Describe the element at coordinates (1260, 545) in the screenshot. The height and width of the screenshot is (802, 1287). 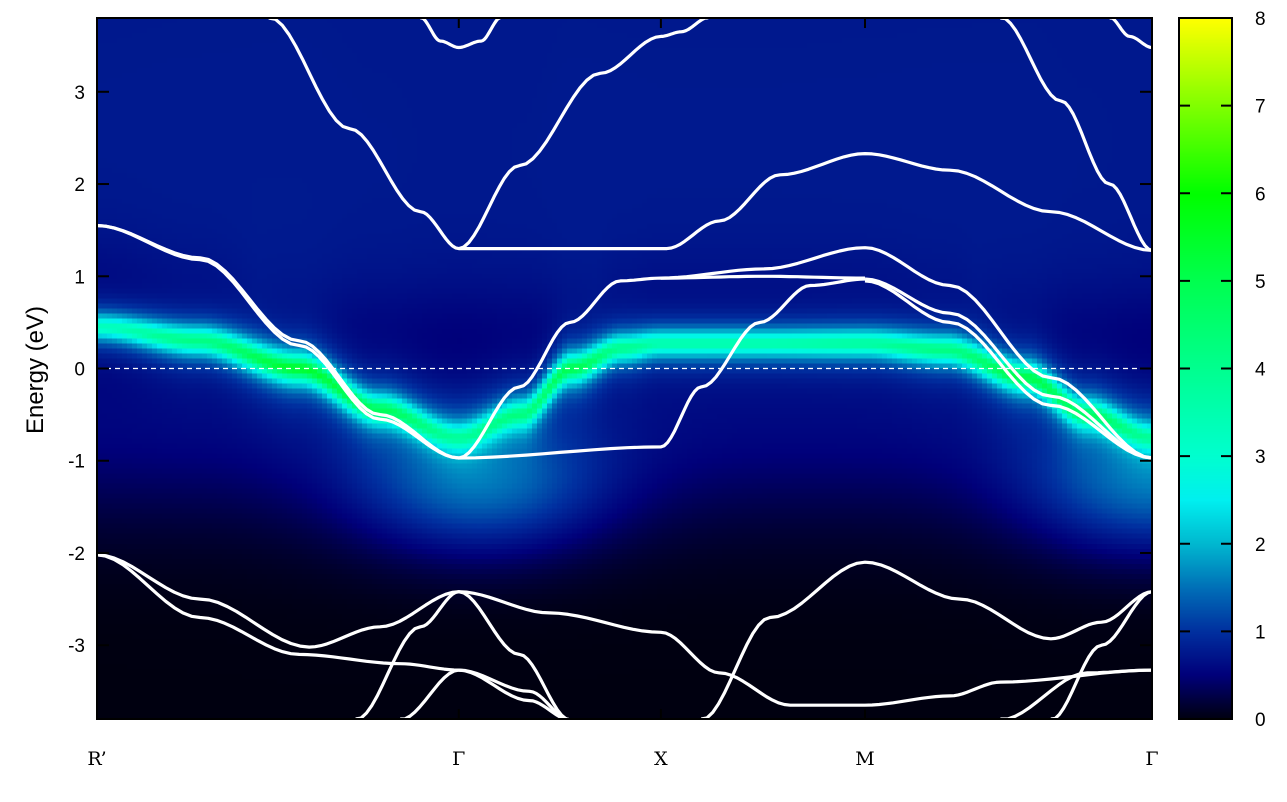
I see `colorbar-tick-label: 2` at that location.